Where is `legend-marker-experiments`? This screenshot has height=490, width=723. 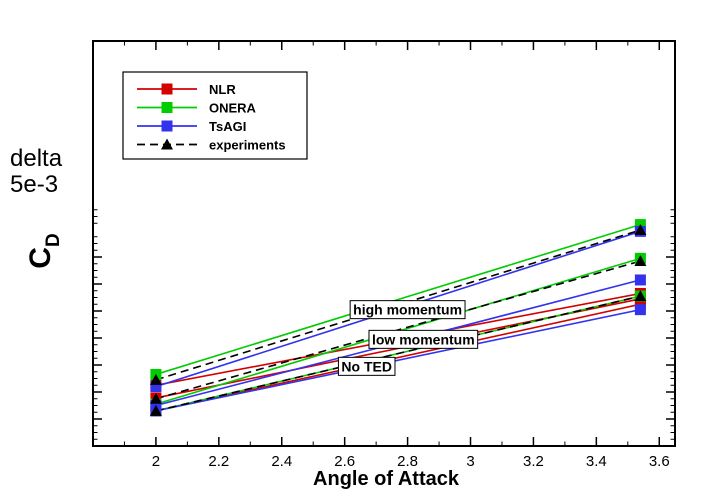 legend-marker-experiments is located at coordinates (167, 144).